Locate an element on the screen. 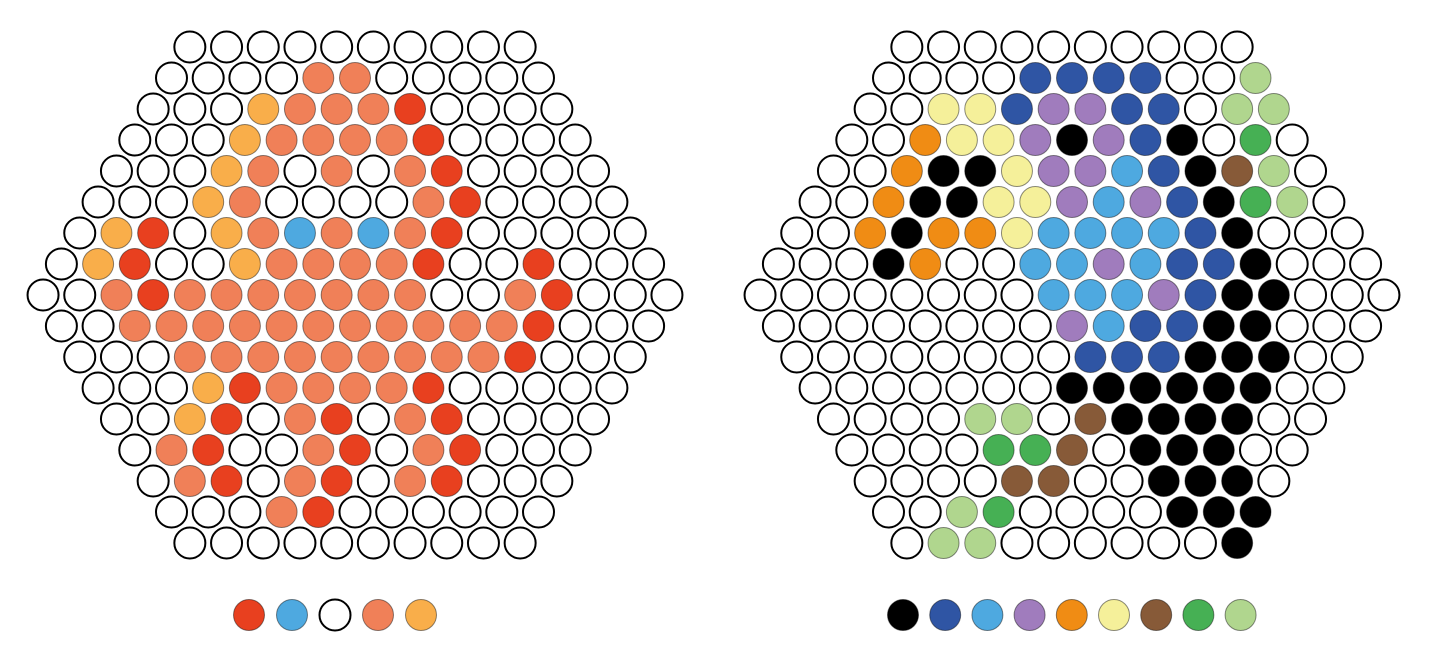  right-color-palette is located at coordinates (1072, 615).